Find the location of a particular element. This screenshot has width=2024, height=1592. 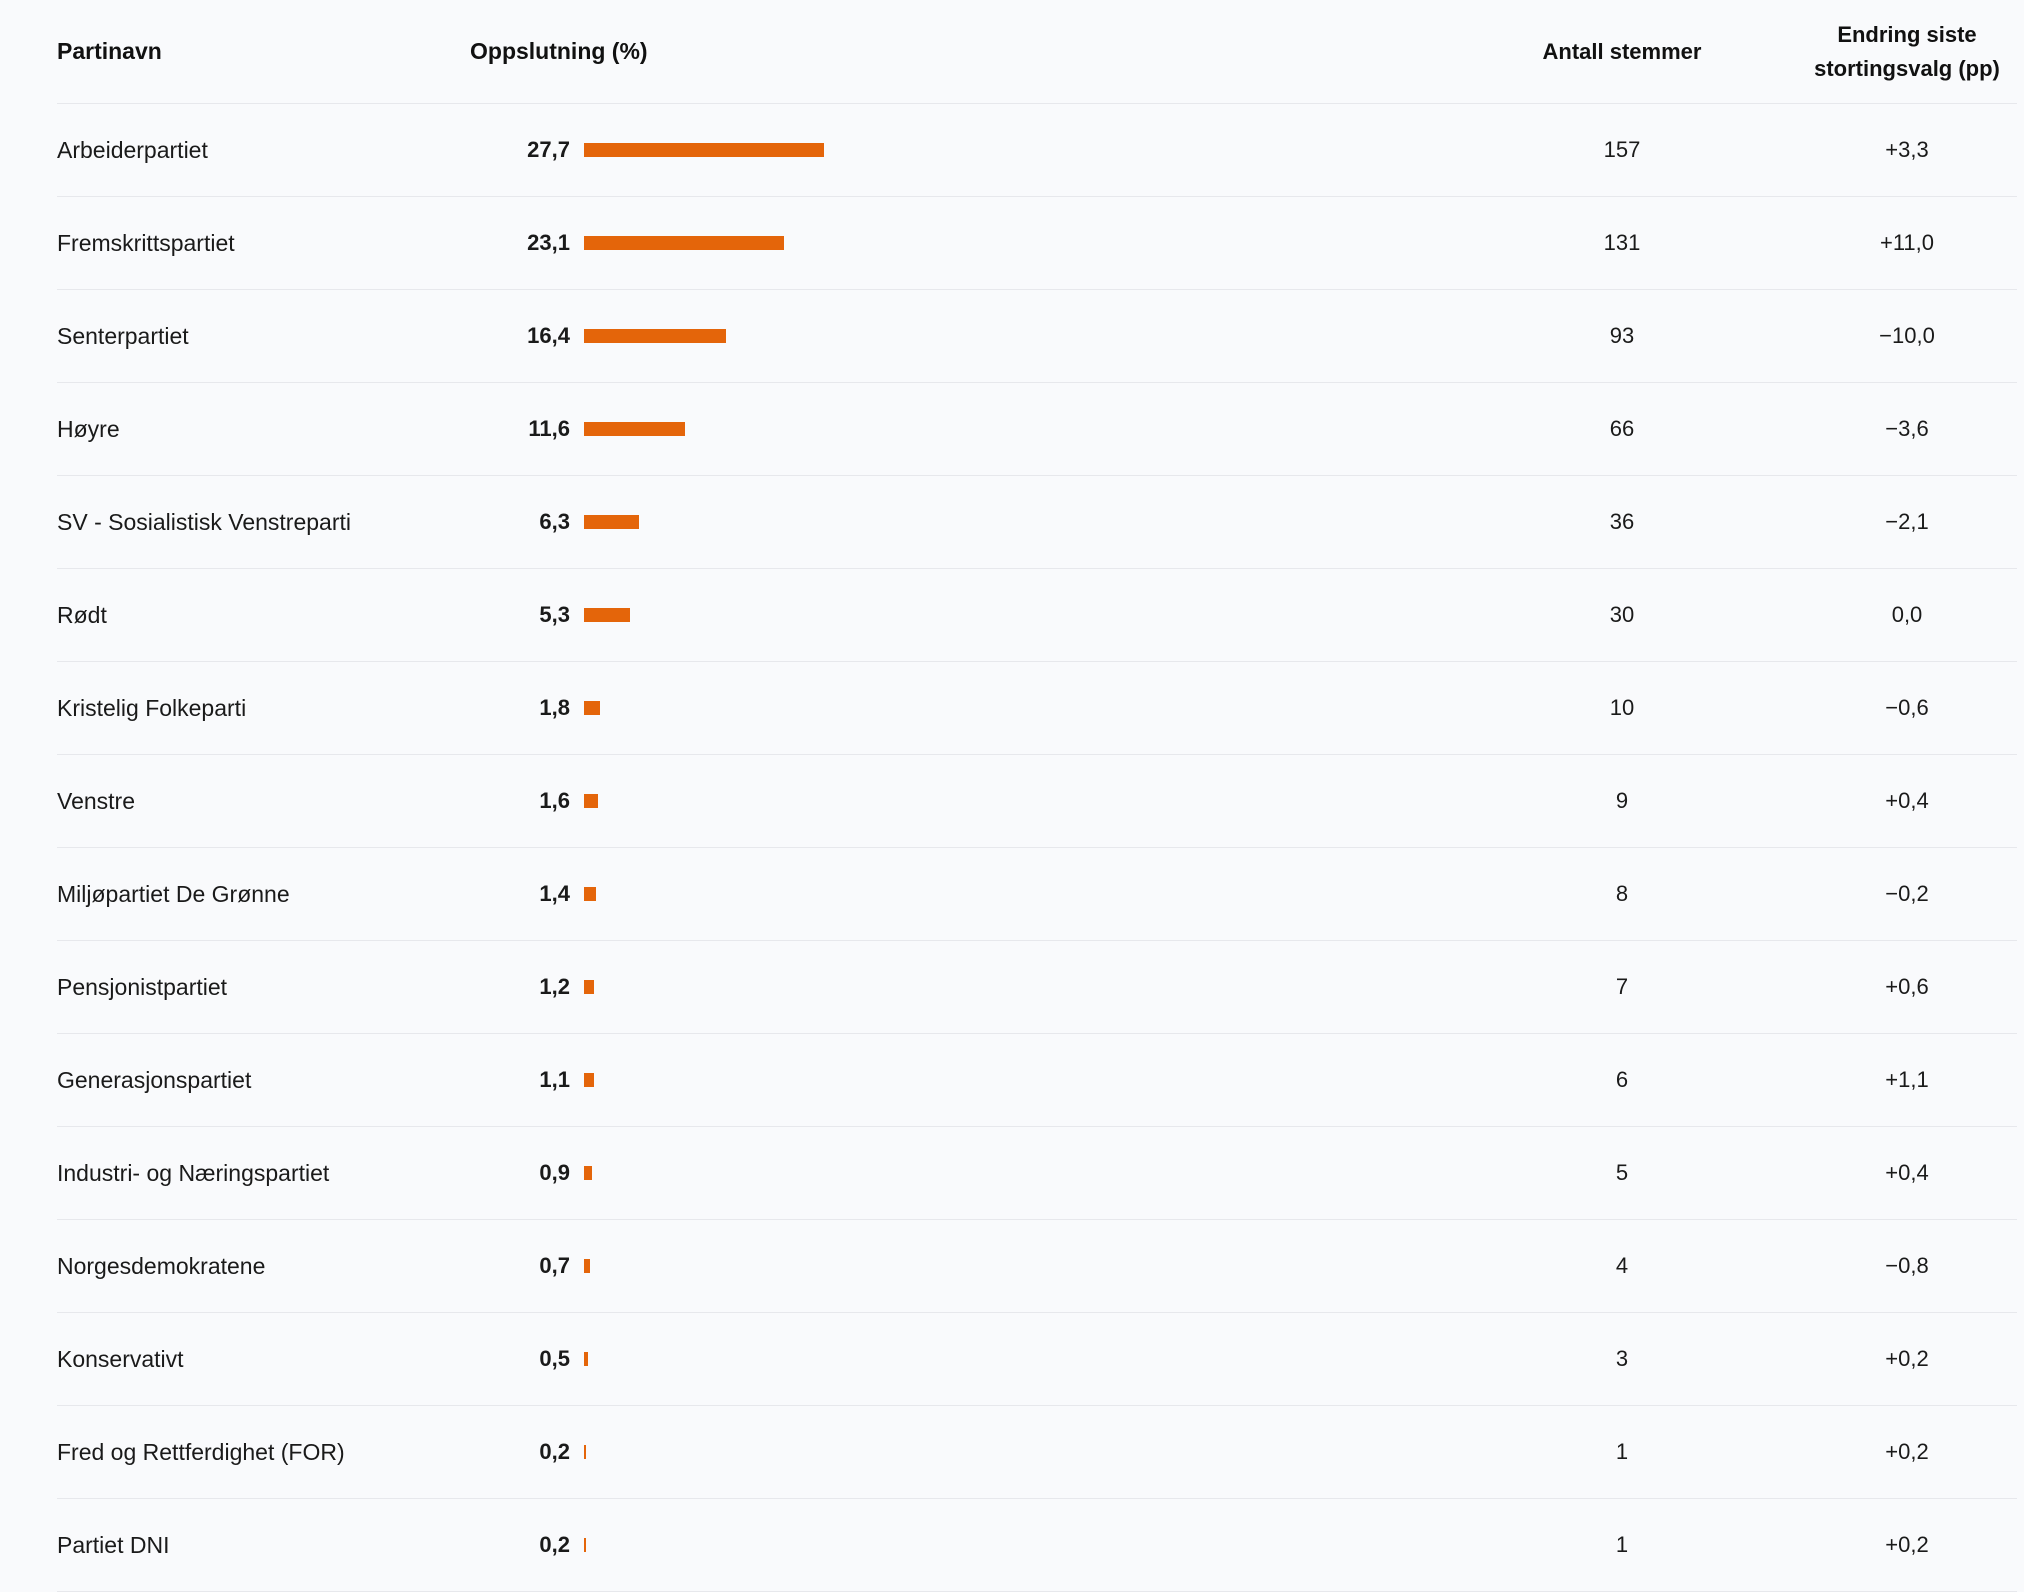

votes-value: 3 is located at coordinates (1622, 1358).